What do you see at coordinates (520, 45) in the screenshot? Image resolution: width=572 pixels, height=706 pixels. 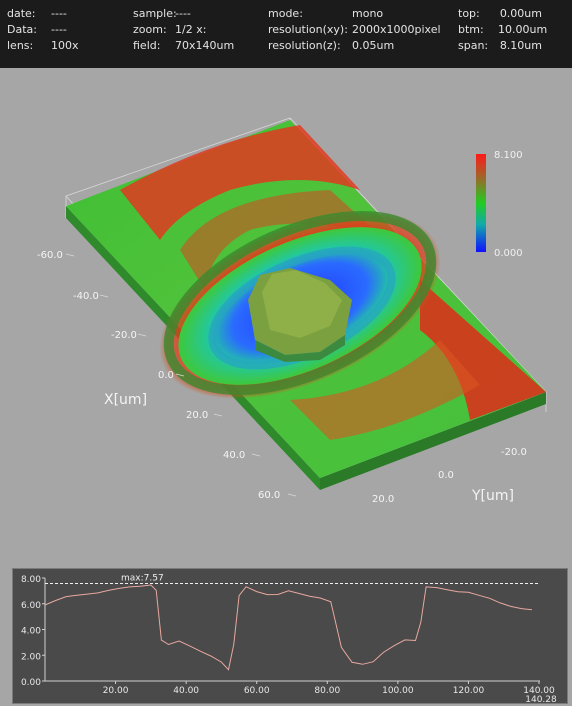 I see `info-value: 8.10um` at bounding box center [520, 45].